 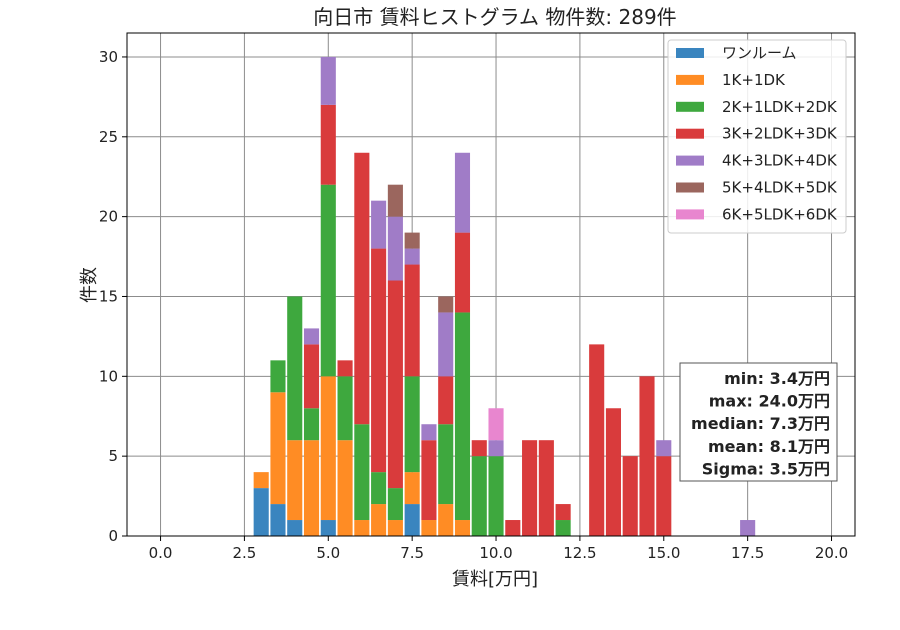 I want to click on x-tick-label: 5.0, so click(x=328, y=553).